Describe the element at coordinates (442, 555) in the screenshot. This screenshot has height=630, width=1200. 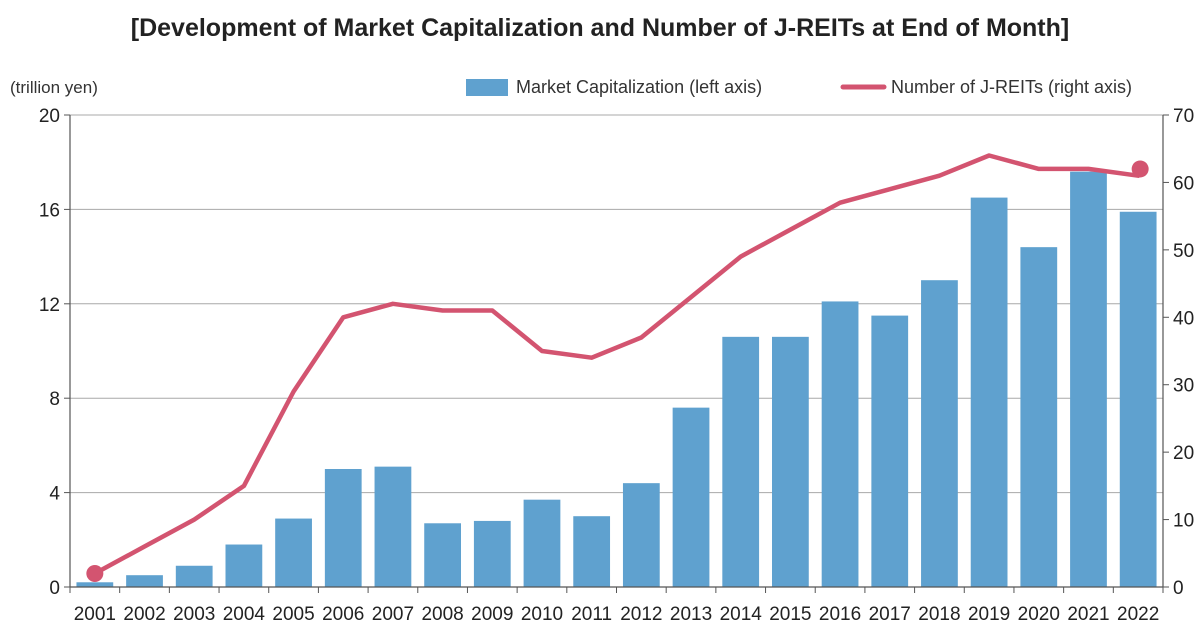
I see `bar-2008` at that location.